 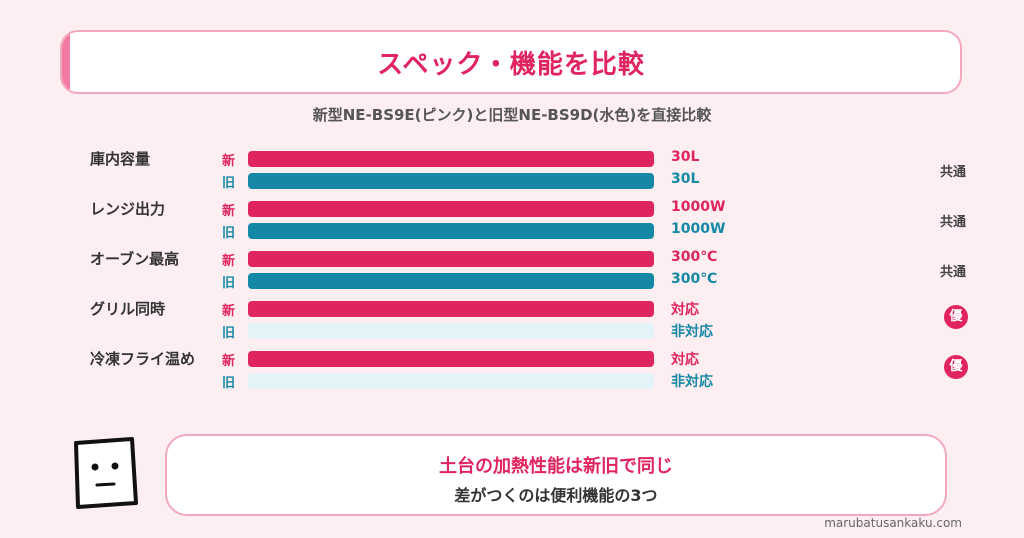 What do you see at coordinates (698, 207) in the screenshot?
I see `value-new: 1000W` at bounding box center [698, 207].